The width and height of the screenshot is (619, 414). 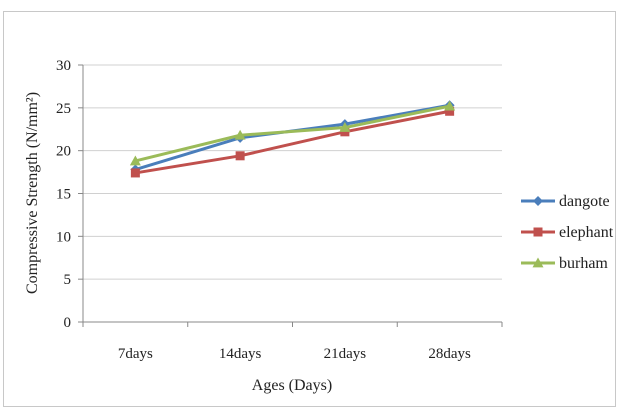 What do you see at coordinates (63, 109) in the screenshot?
I see `y-tick-label: 25` at bounding box center [63, 109].